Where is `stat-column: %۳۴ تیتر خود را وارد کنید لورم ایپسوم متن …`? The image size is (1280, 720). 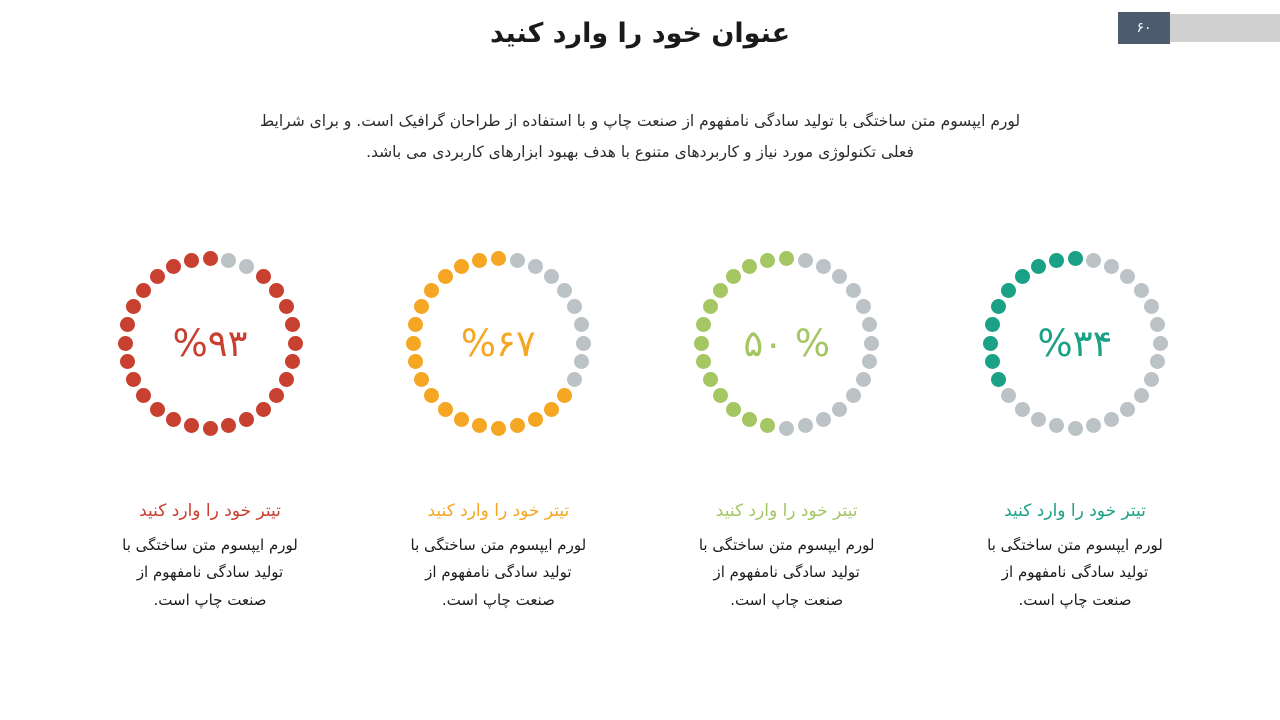 stat-column: %۳۴ تیتر خود را وارد کنید لورم ایپسوم متن … is located at coordinates (1075, 429).